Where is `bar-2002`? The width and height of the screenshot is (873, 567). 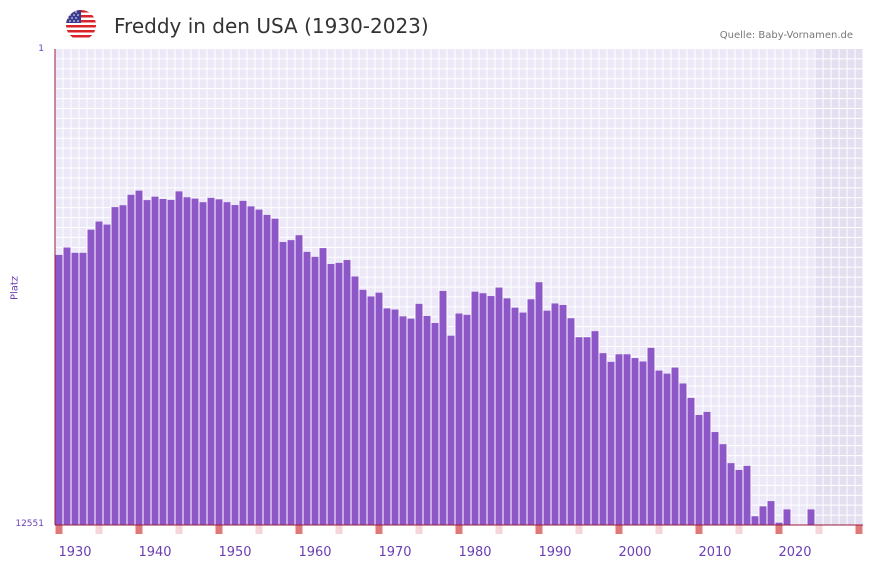
bar-2002 is located at coordinates (651, 436).